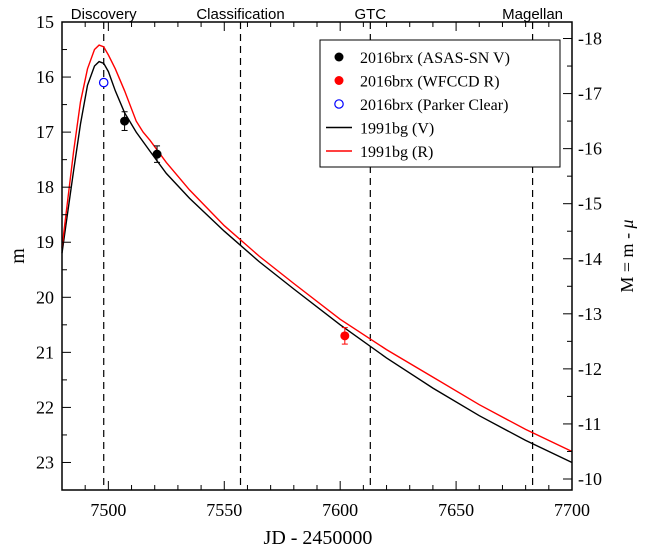 The image size is (651, 551). I want to click on x-tick-label: 7550, so click(224, 510).